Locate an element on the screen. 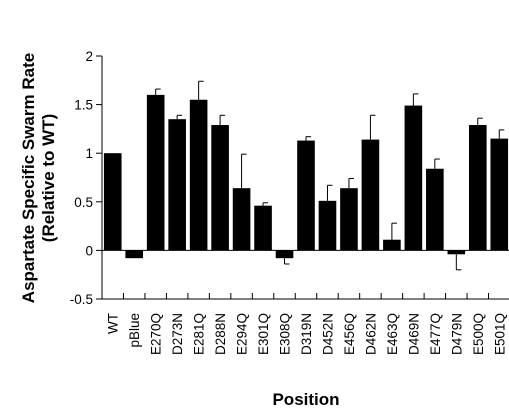 The image size is (509, 411). x-tick-label: E501Q is located at coordinates (499, 334).